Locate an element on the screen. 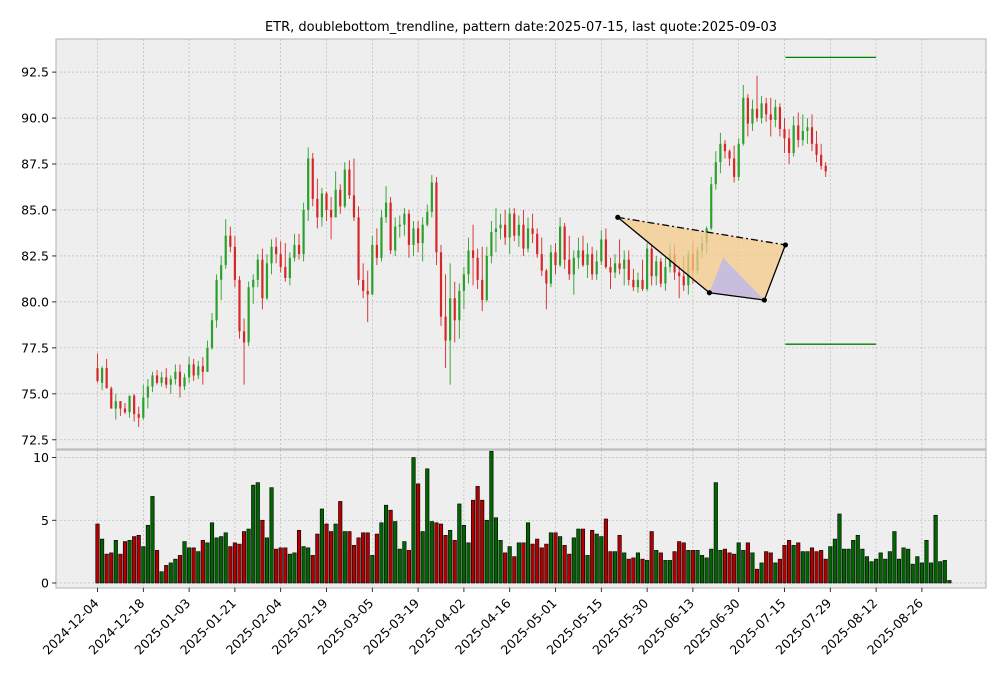 The image size is (1005, 682). pattern-group is located at coordinates (702, 258).